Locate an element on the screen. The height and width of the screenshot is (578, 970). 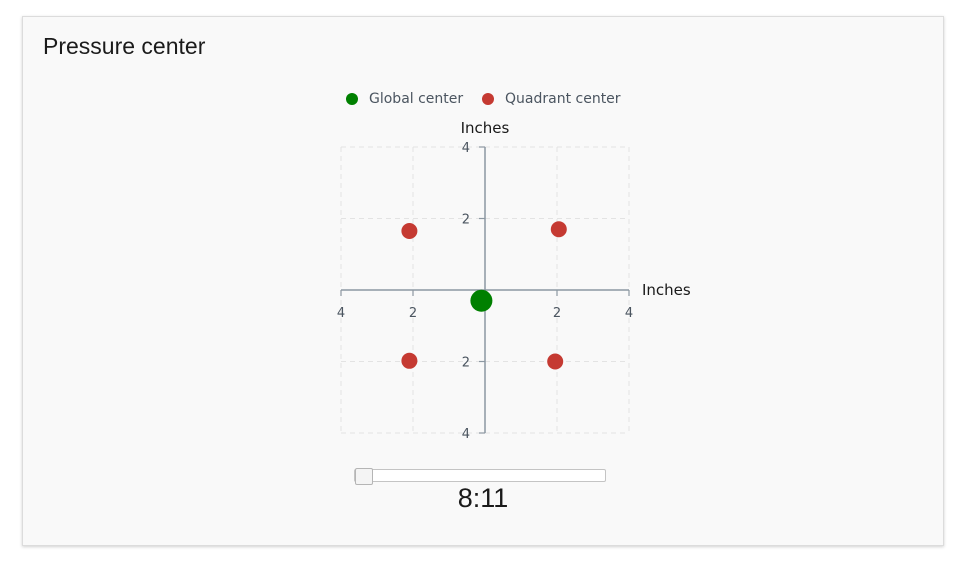
legend-label-quadrant-center: Quadrant center is located at coordinates (563, 99).